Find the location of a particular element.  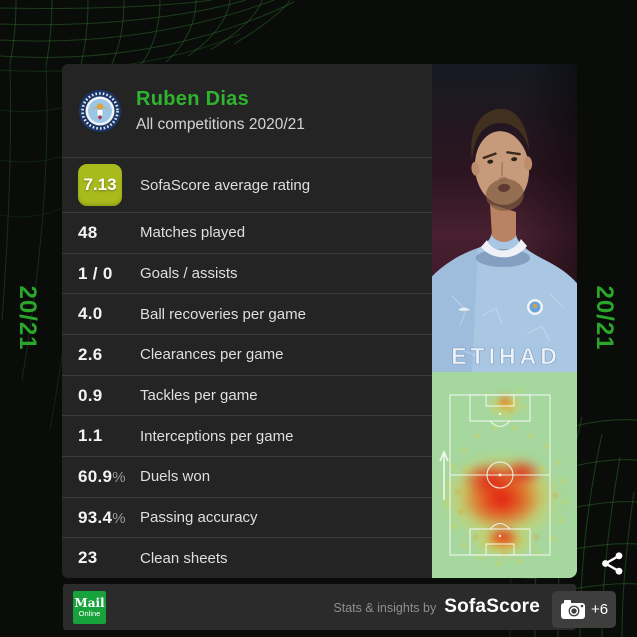

stat-label: Clearances per game is located at coordinates (212, 355).